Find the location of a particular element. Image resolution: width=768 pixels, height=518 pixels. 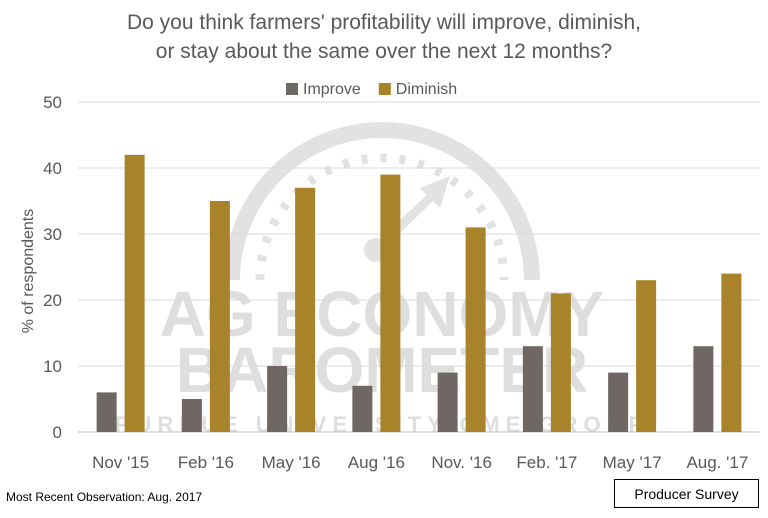

watermark-gauge-ticks is located at coordinates (382, 217).